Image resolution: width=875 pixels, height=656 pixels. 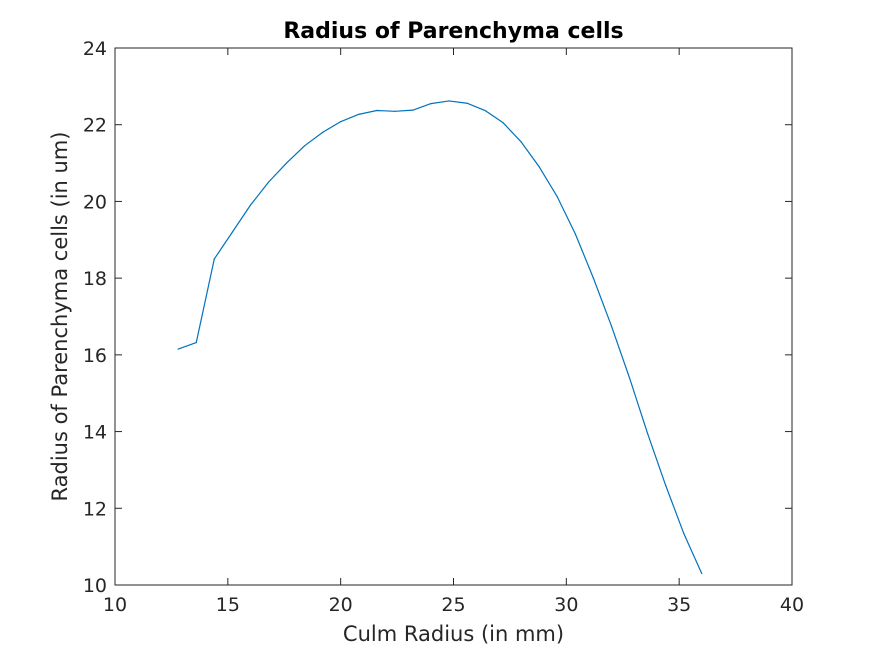 What do you see at coordinates (95, 433) in the screenshot?
I see `y-tick-label: 14` at bounding box center [95, 433].